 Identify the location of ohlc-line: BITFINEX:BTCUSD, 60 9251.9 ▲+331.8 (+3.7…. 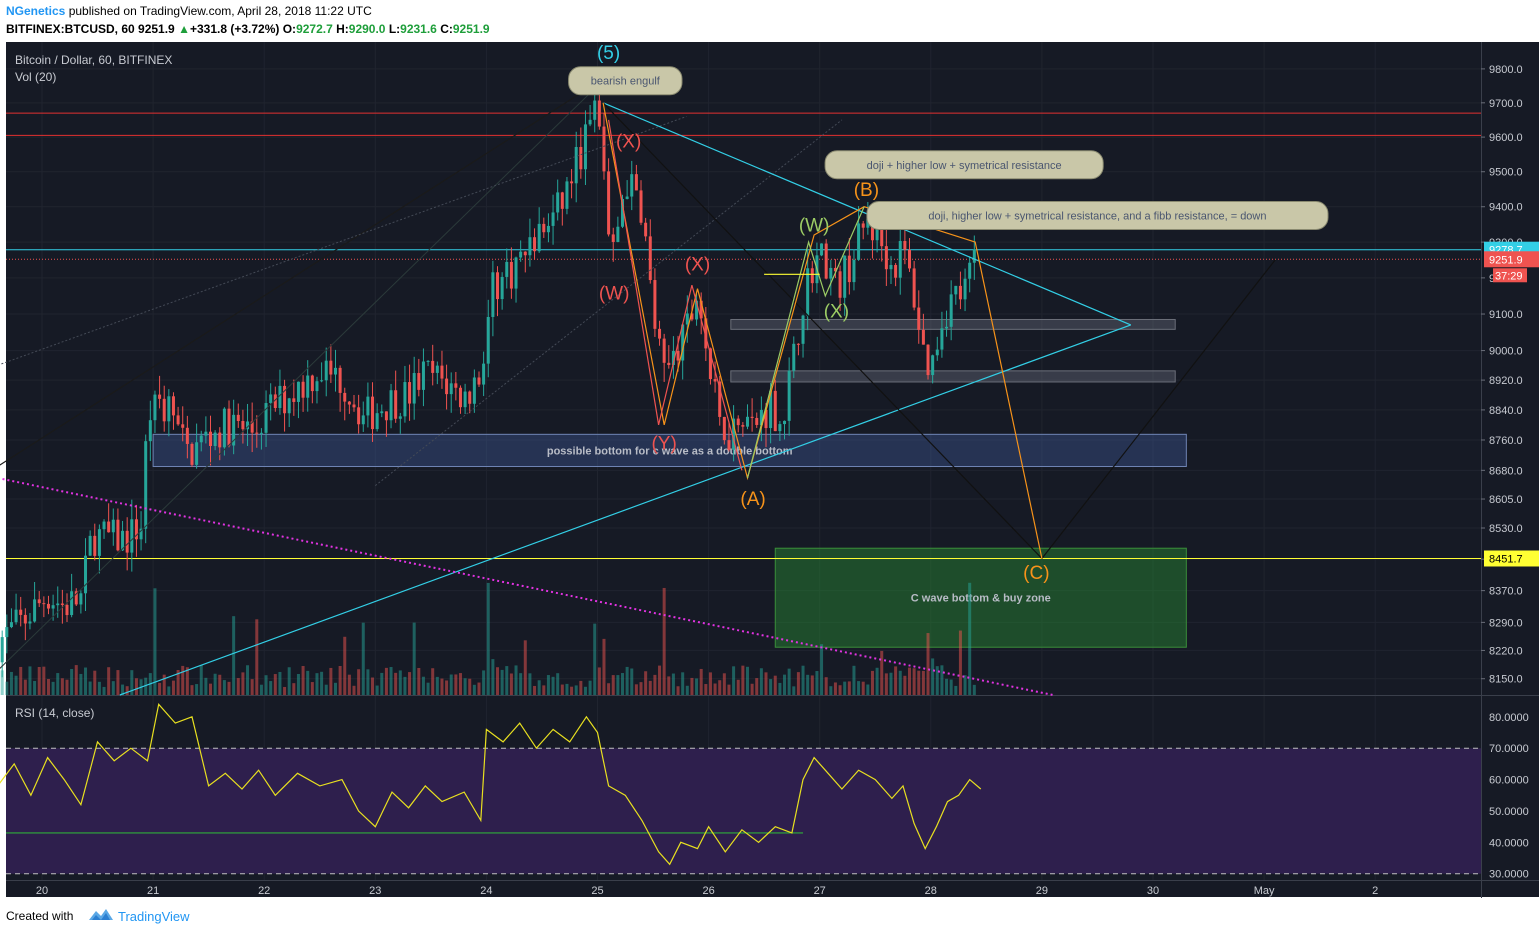
(248, 29).